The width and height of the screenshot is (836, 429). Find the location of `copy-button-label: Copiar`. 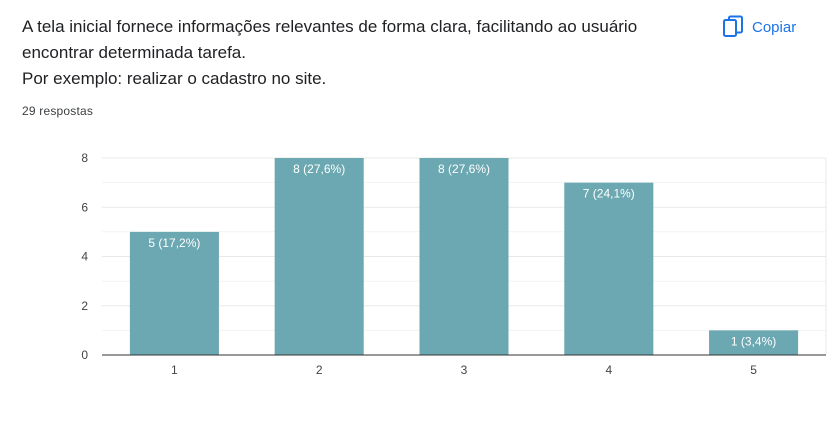

copy-button-label: Copiar is located at coordinates (774, 27).